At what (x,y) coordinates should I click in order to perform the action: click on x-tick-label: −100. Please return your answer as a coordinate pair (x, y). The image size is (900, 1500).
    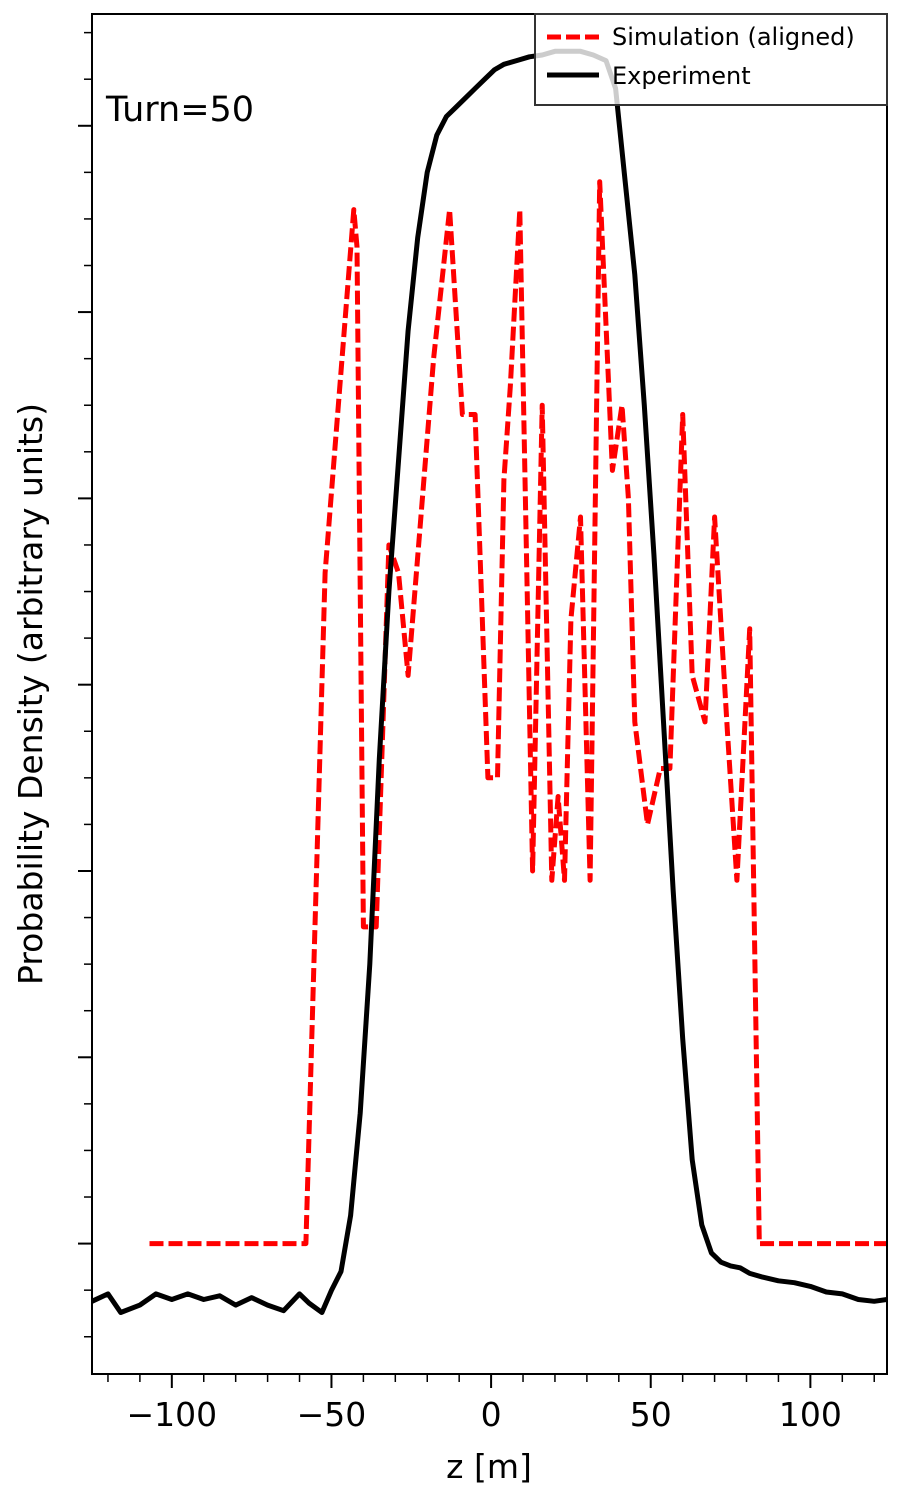
    Looking at the image, I should click on (171, 1414).